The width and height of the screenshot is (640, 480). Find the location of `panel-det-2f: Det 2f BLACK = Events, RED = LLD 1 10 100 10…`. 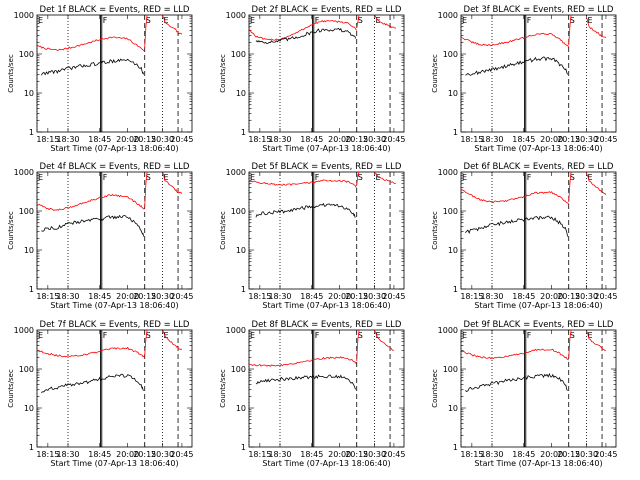

panel-det-2f: Det 2f BLACK = Events, RED = LLD 1 10 100 10… is located at coordinates (312, 79).